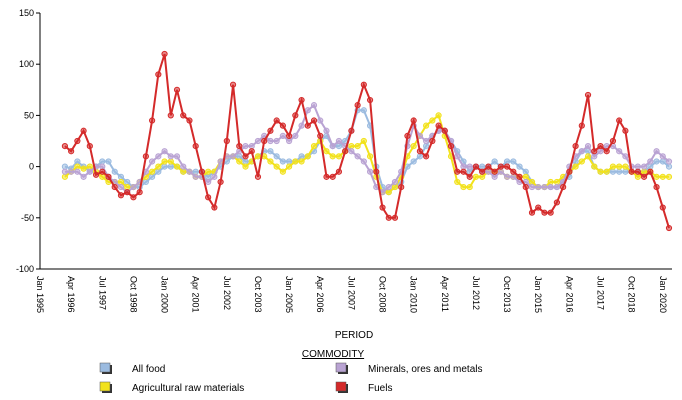 Image resolution: width=682 pixels, height=400 pixels. I want to click on x-tick-label: Jul 2002, so click(227, 293).